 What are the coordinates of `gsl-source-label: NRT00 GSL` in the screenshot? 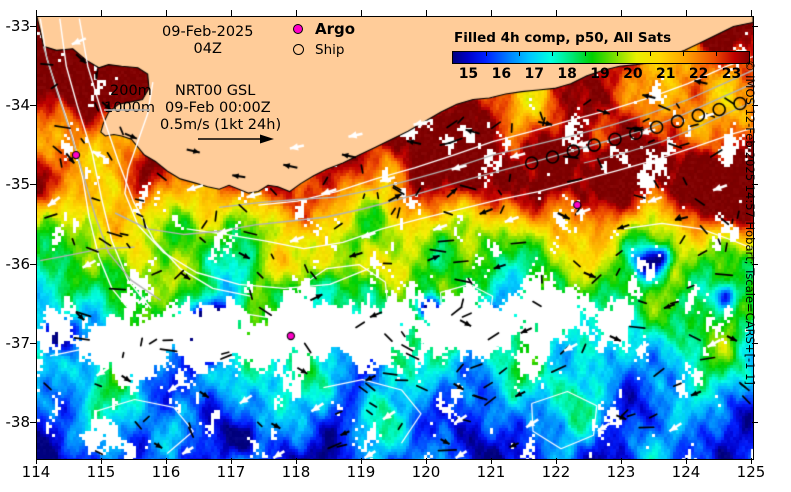 It's located at (215, 91).